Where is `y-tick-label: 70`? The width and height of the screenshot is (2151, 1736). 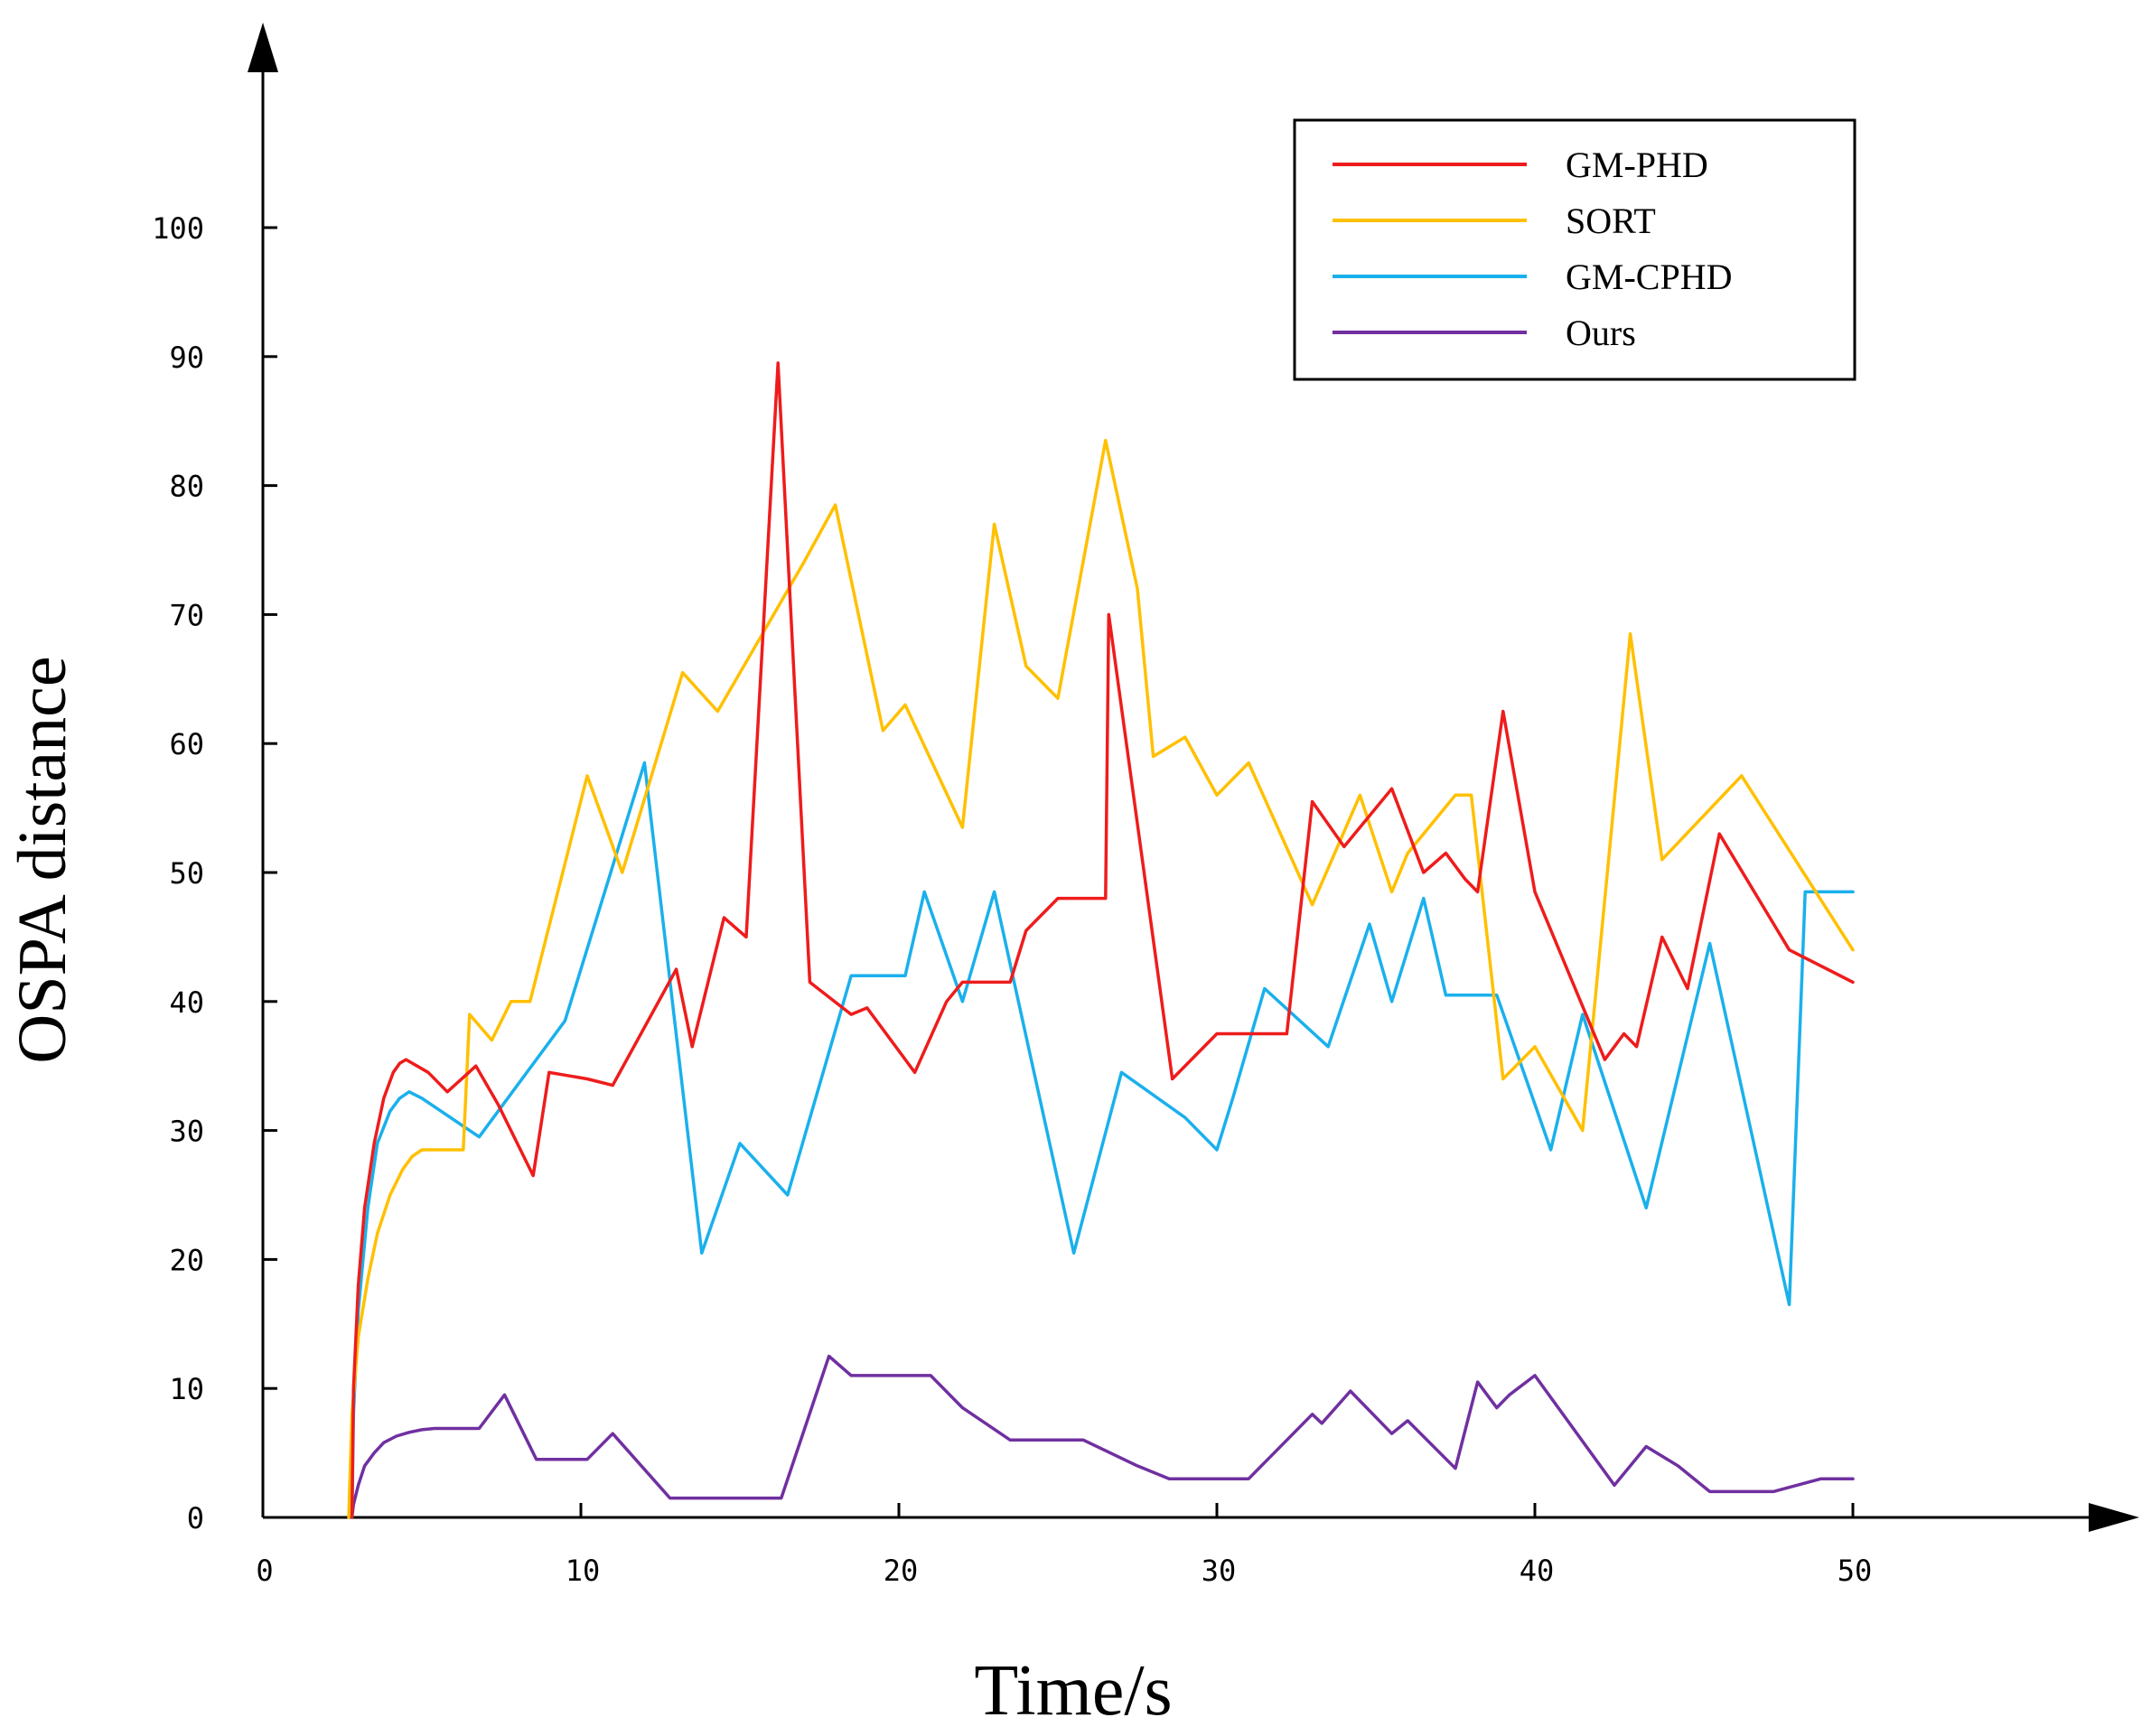
y-tick-label: 70 is located at coordinates (186, 615).